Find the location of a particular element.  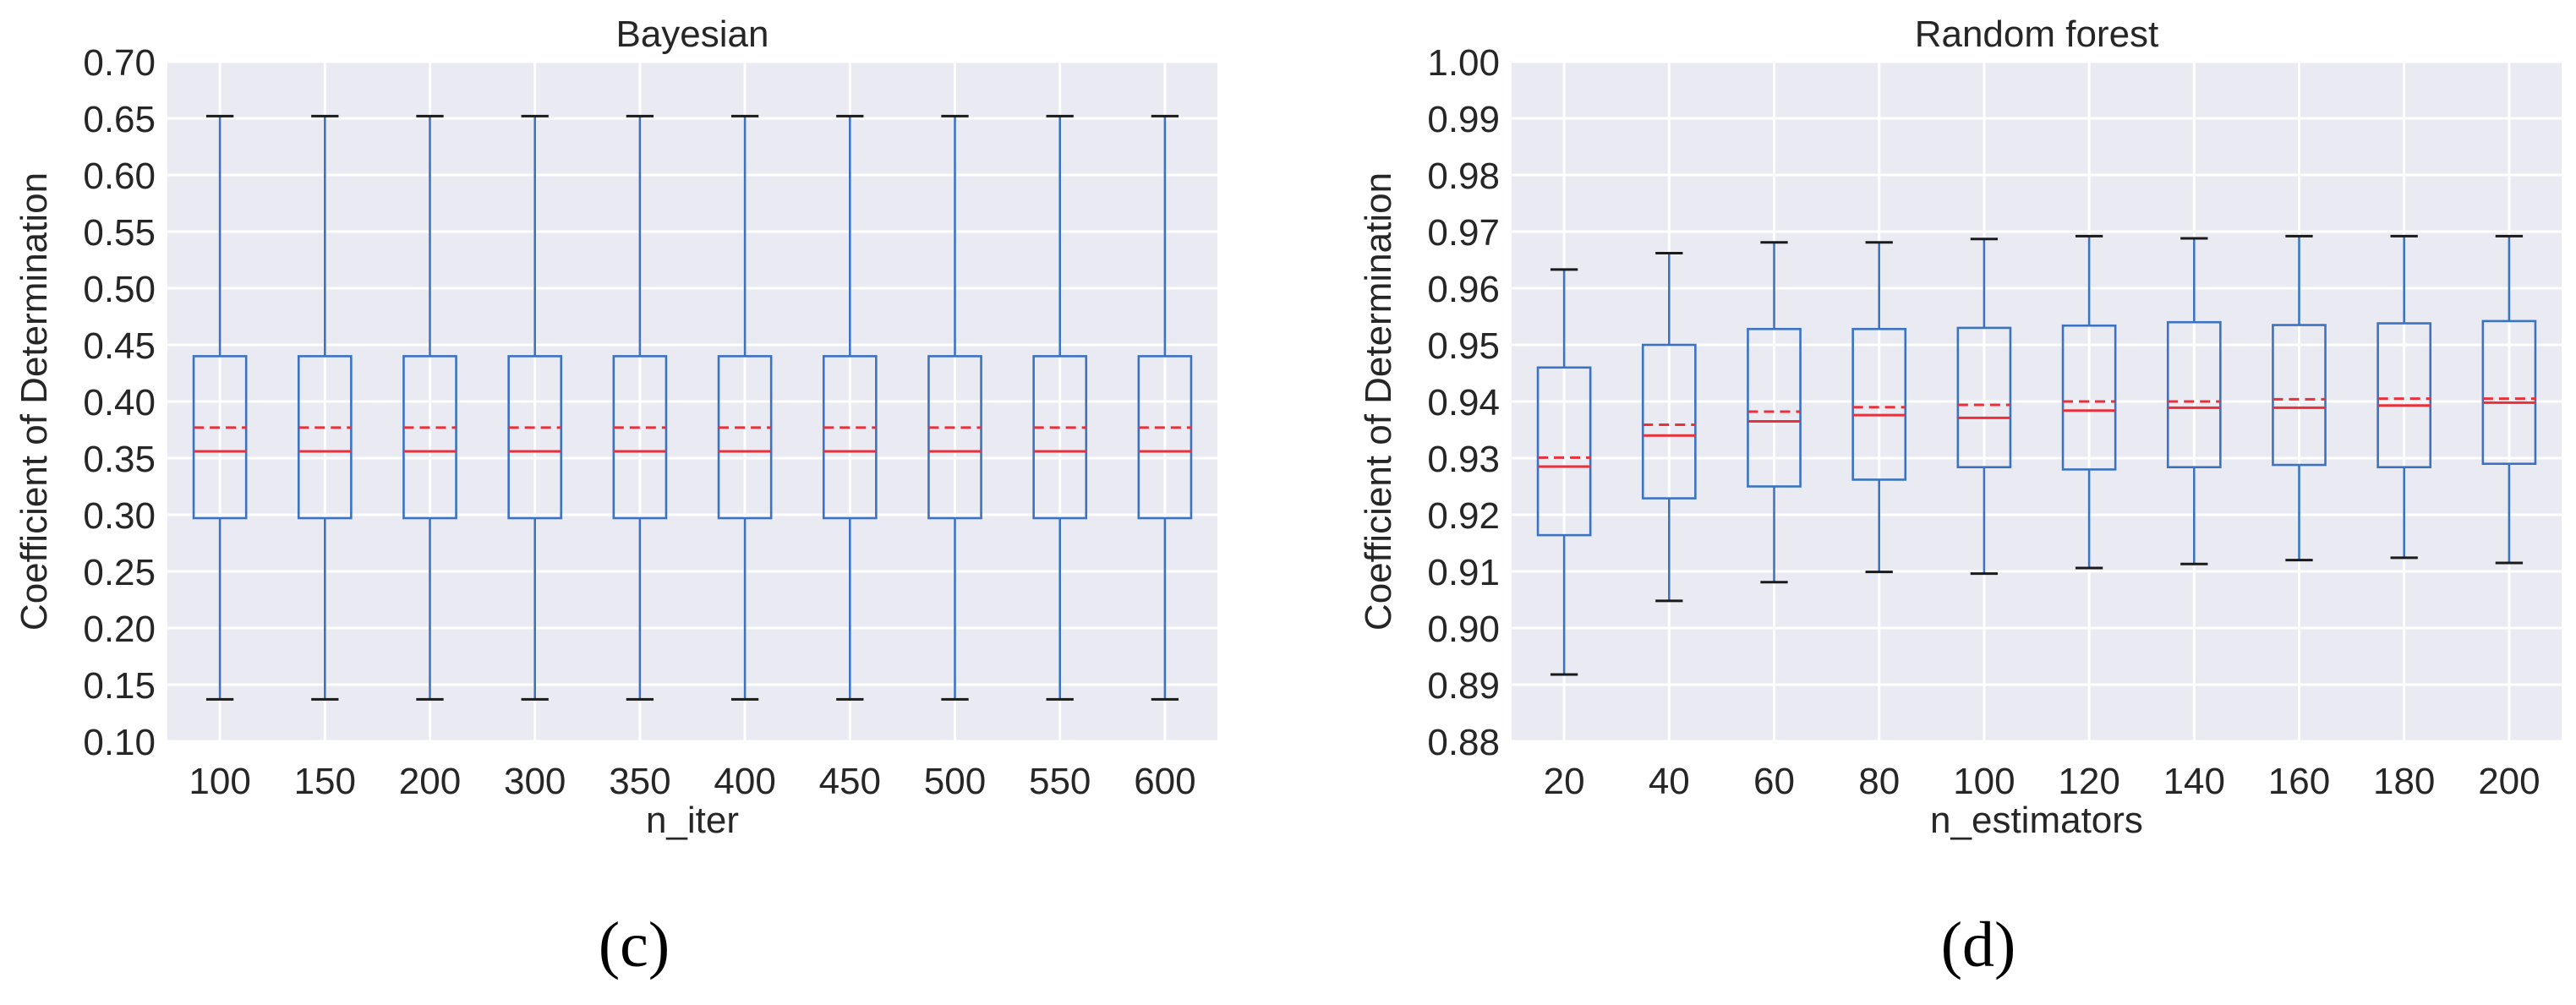

bayes-xtick-label: 400 is located at coordinates (744, 781).